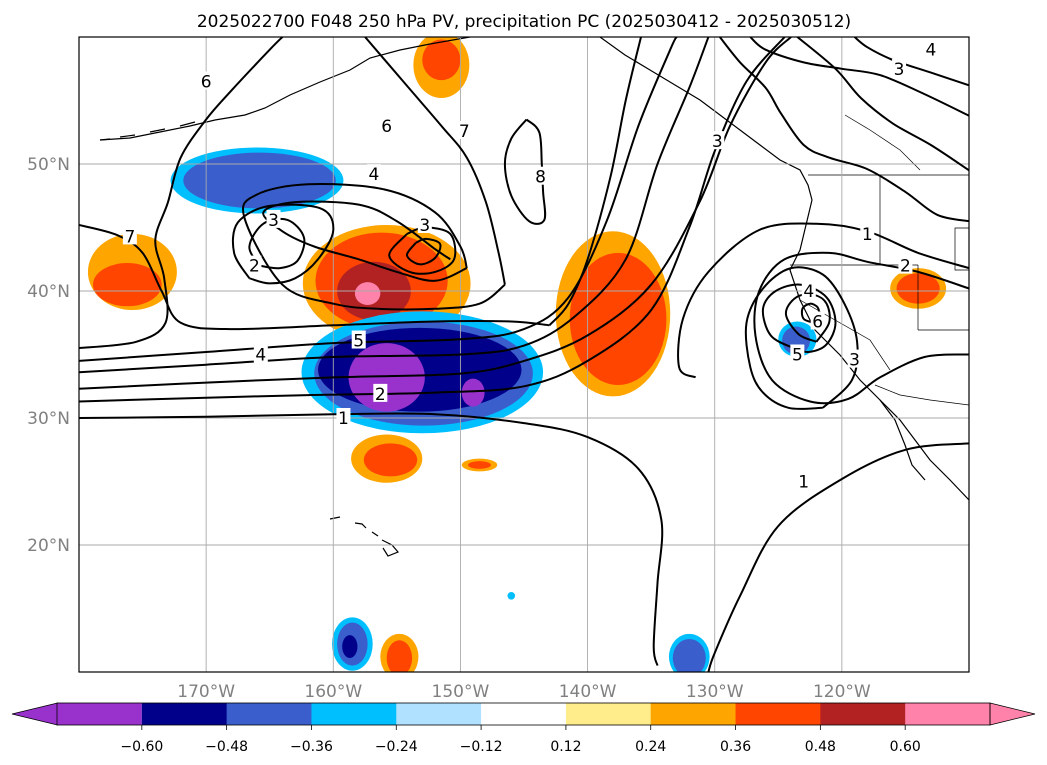  I want to click on colorbar-tick-label: 0.60, so click(905, 747).